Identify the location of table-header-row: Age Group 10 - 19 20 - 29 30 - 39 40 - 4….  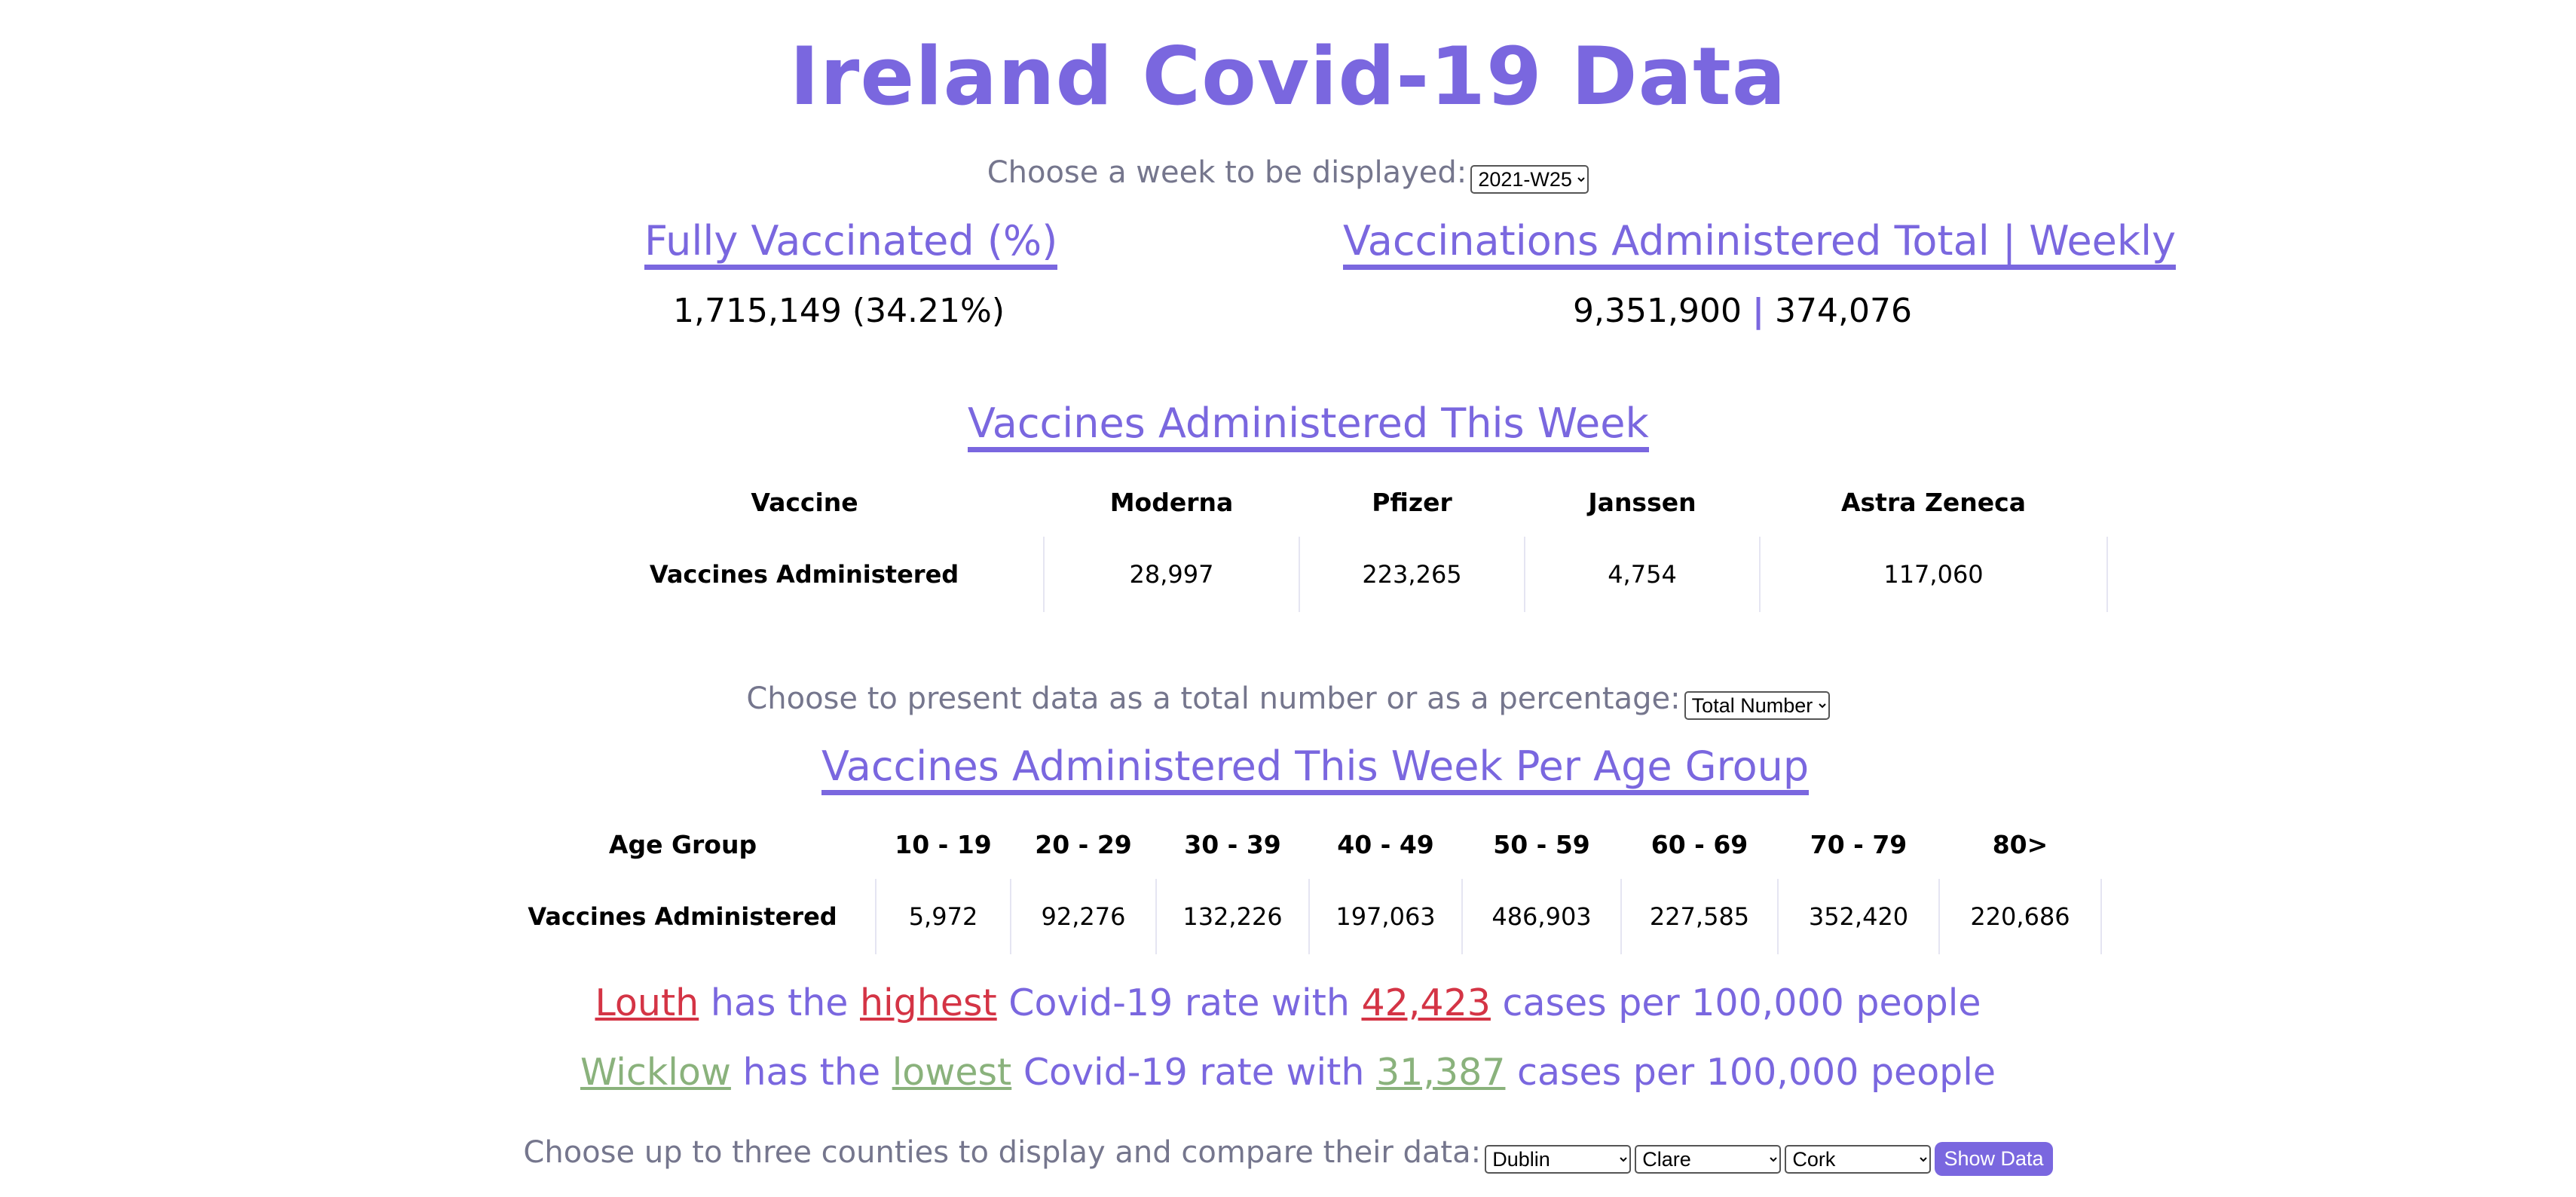
(1295, 844).